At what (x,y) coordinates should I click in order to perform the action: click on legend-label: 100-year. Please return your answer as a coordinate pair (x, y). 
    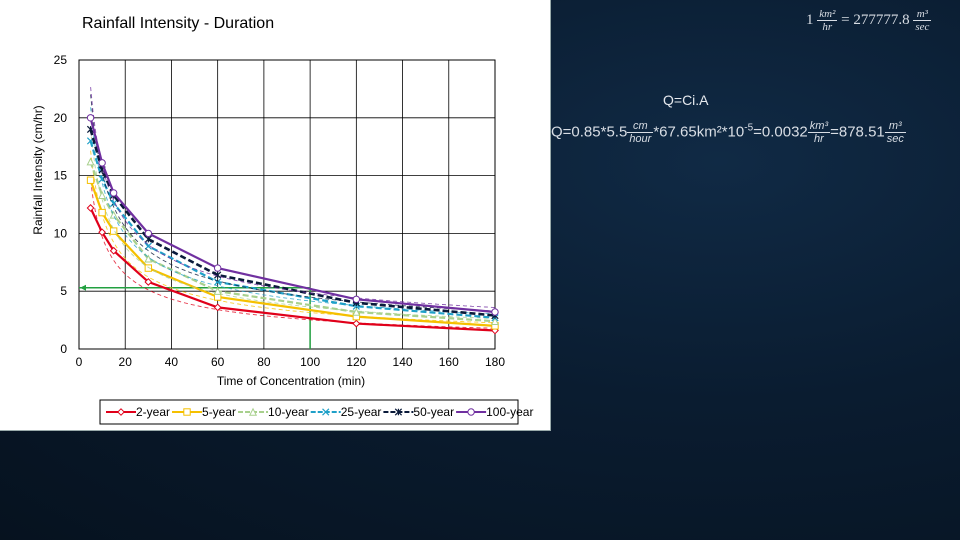
    Looking at the image, I should click on (509, 412).